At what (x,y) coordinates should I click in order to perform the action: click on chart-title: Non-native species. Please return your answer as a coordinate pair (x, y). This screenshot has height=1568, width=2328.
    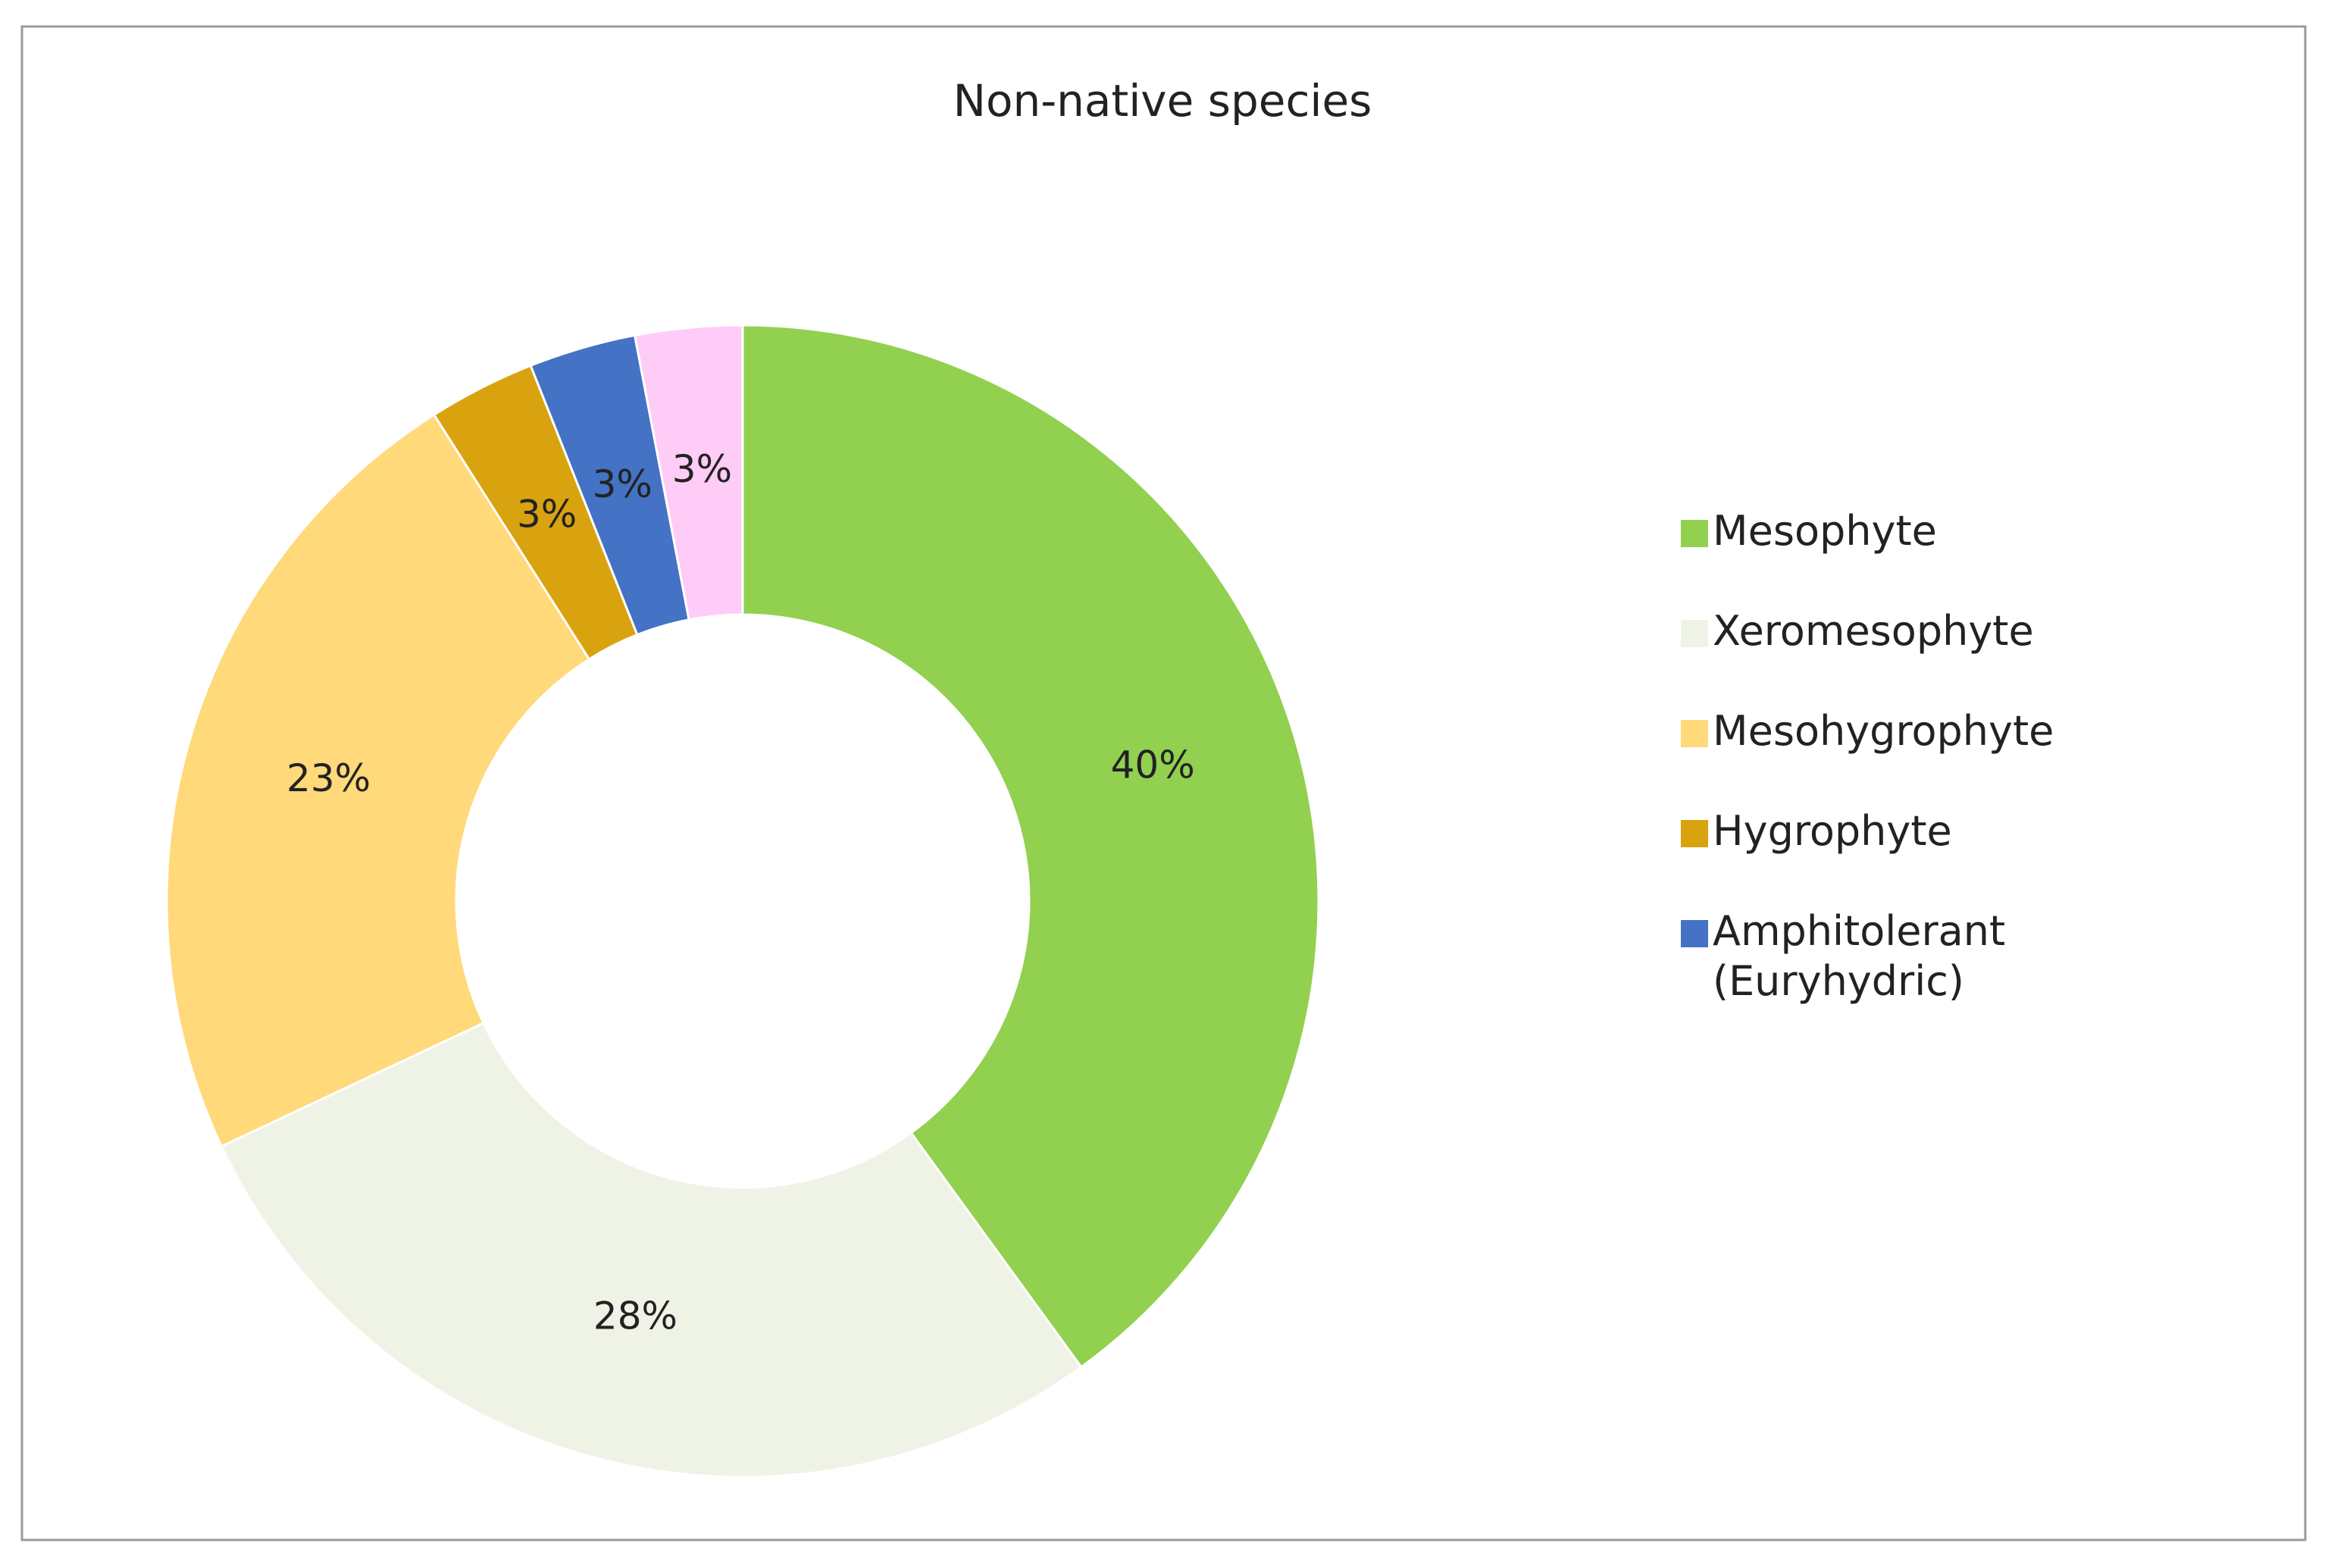
    Looking at the image, I should click on (1162, 101).